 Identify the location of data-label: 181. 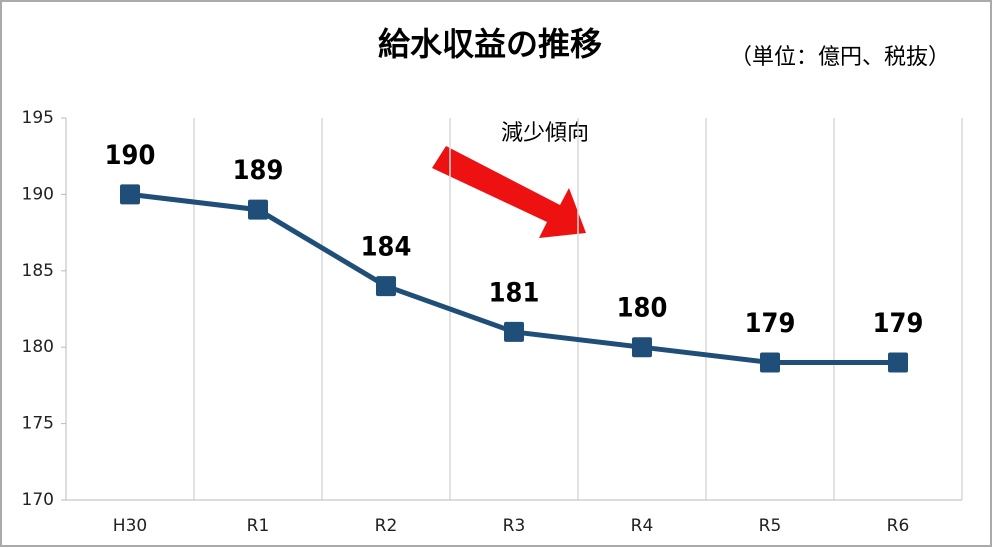
(514, 292).